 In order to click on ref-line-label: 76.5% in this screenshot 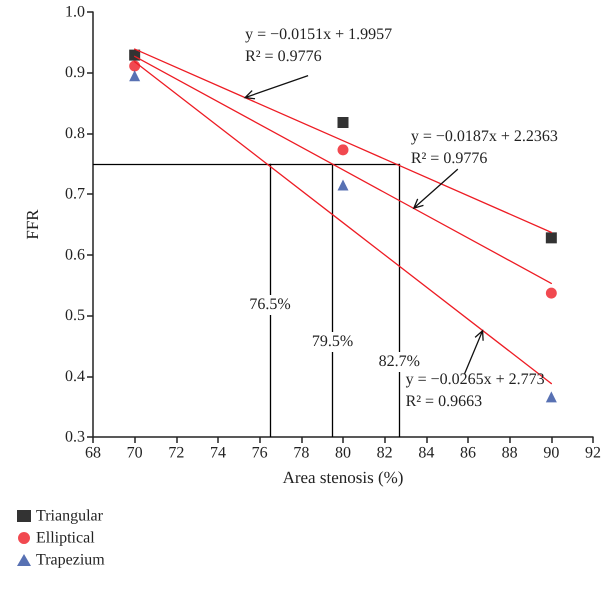, I will do `click(270, 305)`.